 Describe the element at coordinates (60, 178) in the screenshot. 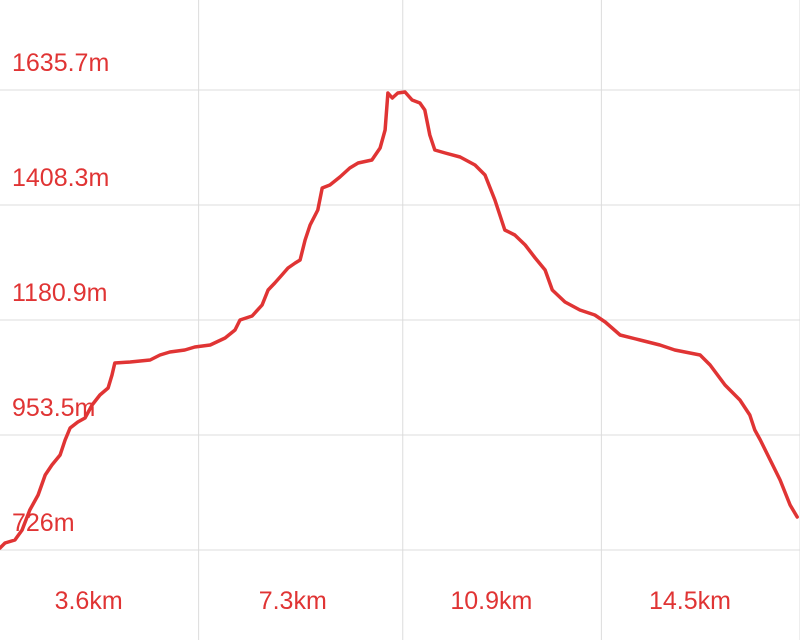

I see `y-tick-label: 1408.3m` at that location.